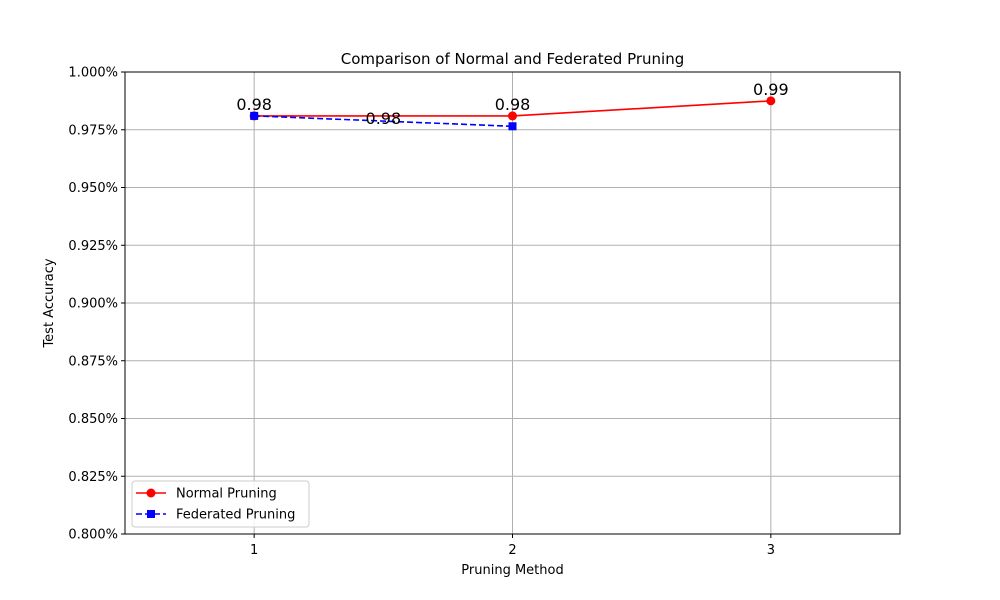 Image resolution: width=1000 pixels, height=600 pixels. I want to click on series-line, so click(383, 121).